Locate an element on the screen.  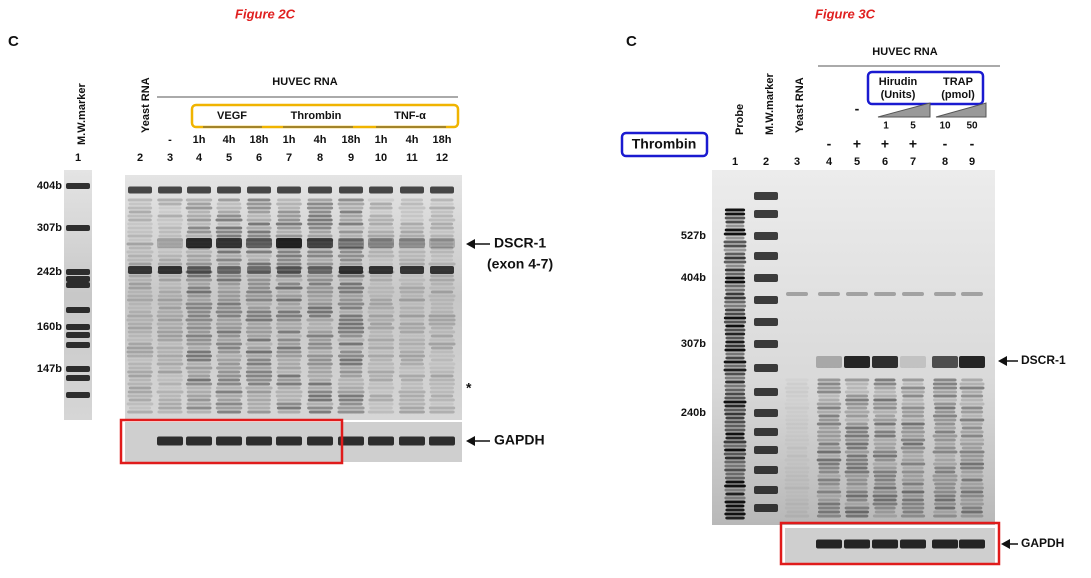
lane-number: 10 is located at coordinates (381, 158).